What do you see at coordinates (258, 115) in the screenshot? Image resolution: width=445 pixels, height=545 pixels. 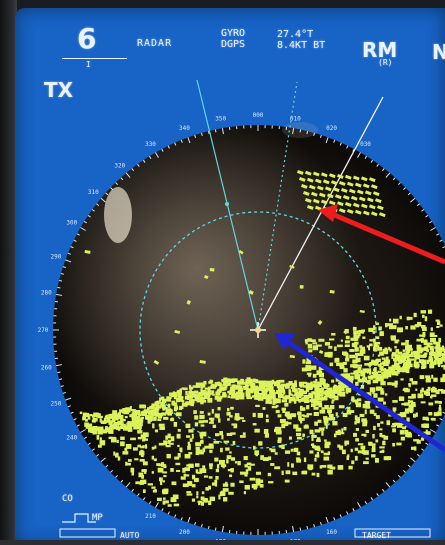 I see `bearing-label: 000` at bounding box center [258, 115].